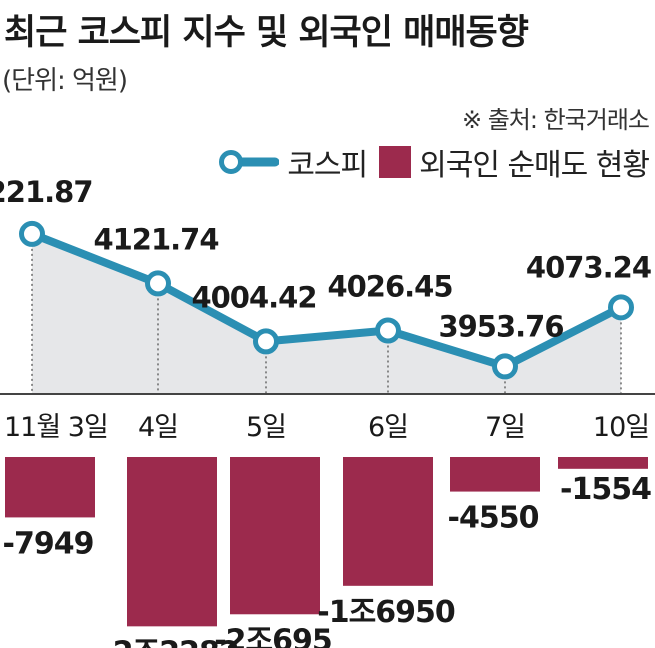  Describe the element at coordinates (327, 165) in the screenshot. I see `legend-label-kospi: 코스피` at that location.